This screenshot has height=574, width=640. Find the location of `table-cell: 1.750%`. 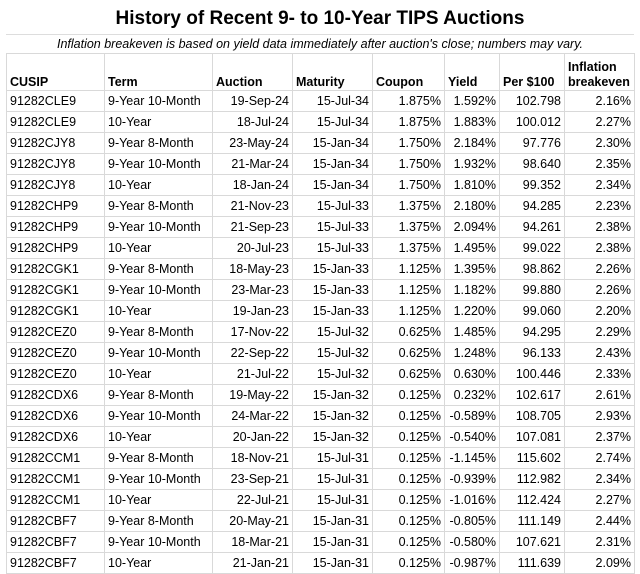

table-cell: 1.750% is located at coordinates (408, 164).